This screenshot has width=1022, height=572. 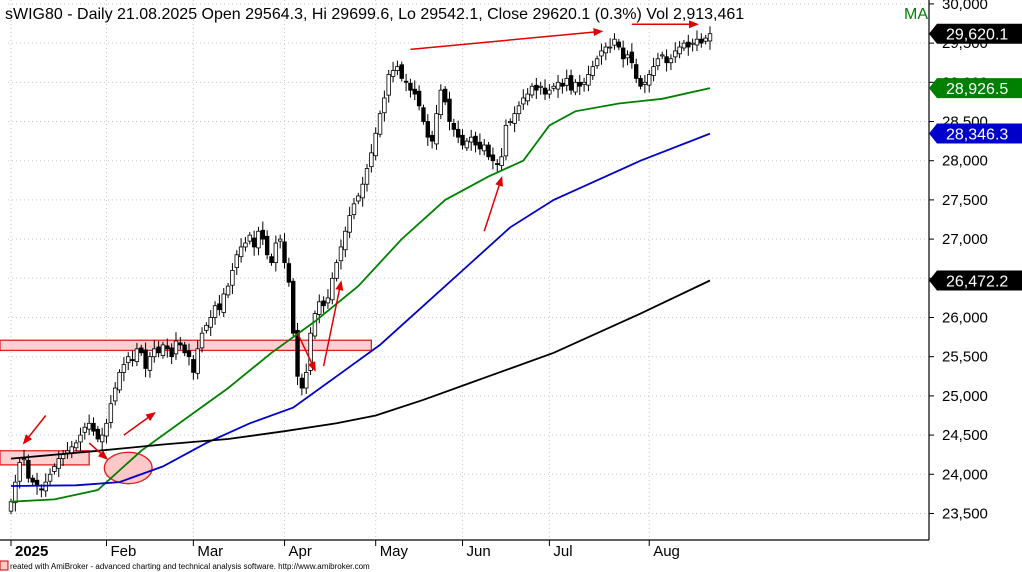 I want to click on ma-value-tag-0-bg, so click(x=975, y=88).